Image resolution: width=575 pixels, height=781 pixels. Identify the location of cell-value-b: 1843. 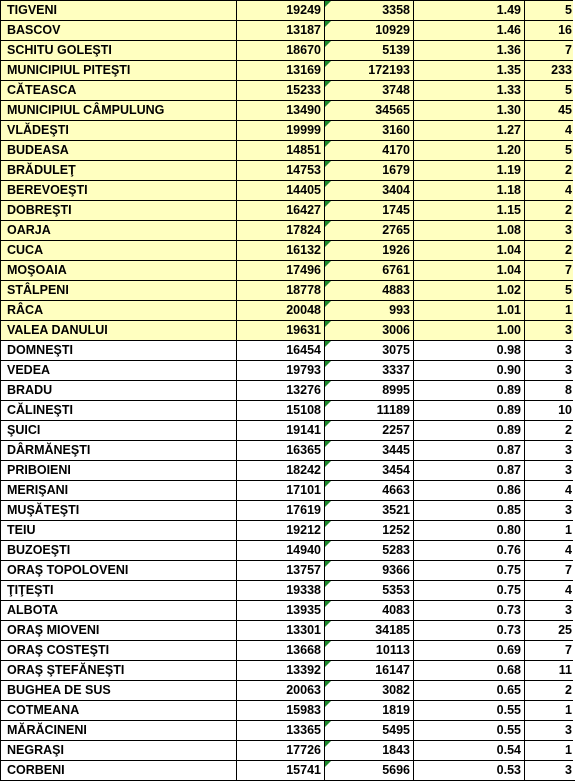
(369, 751).